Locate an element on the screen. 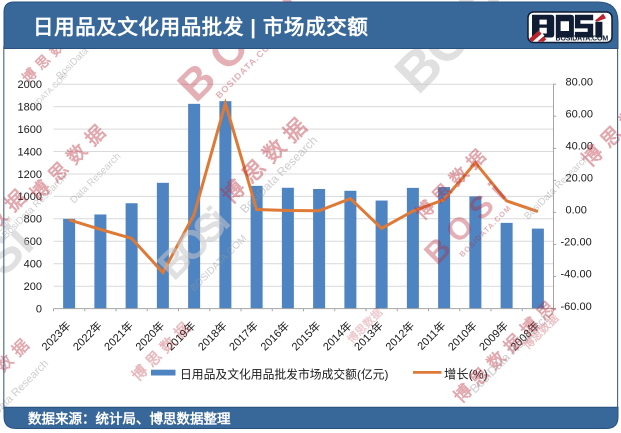 The width and height of the screenshot is (621, 433). svg-text: 800 is located at coordinates (33, 220).